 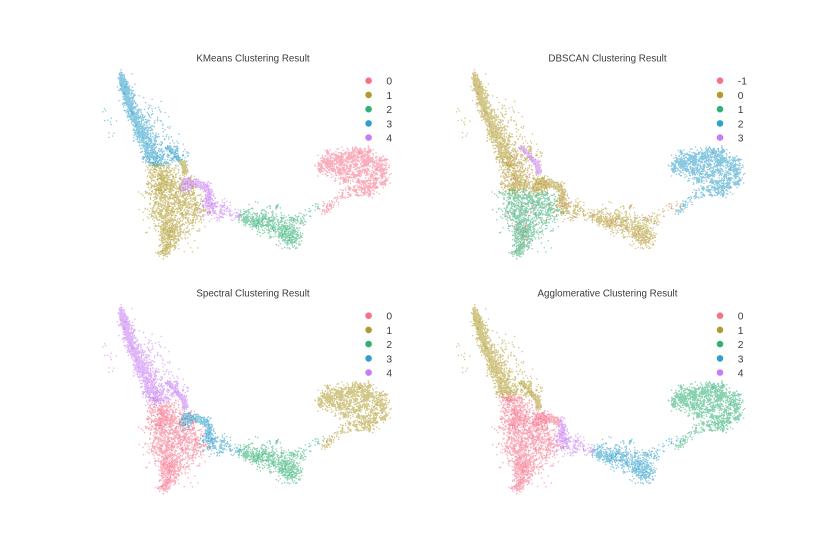 I want to click on svg-text: DBSCAN Clustering Result, so click(x=607, y=59).